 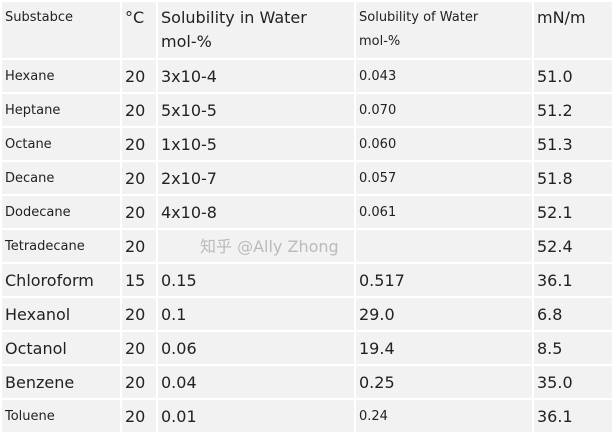 I want to click on cell-sol-in-water: 0.1, so click(x=256, y=314).